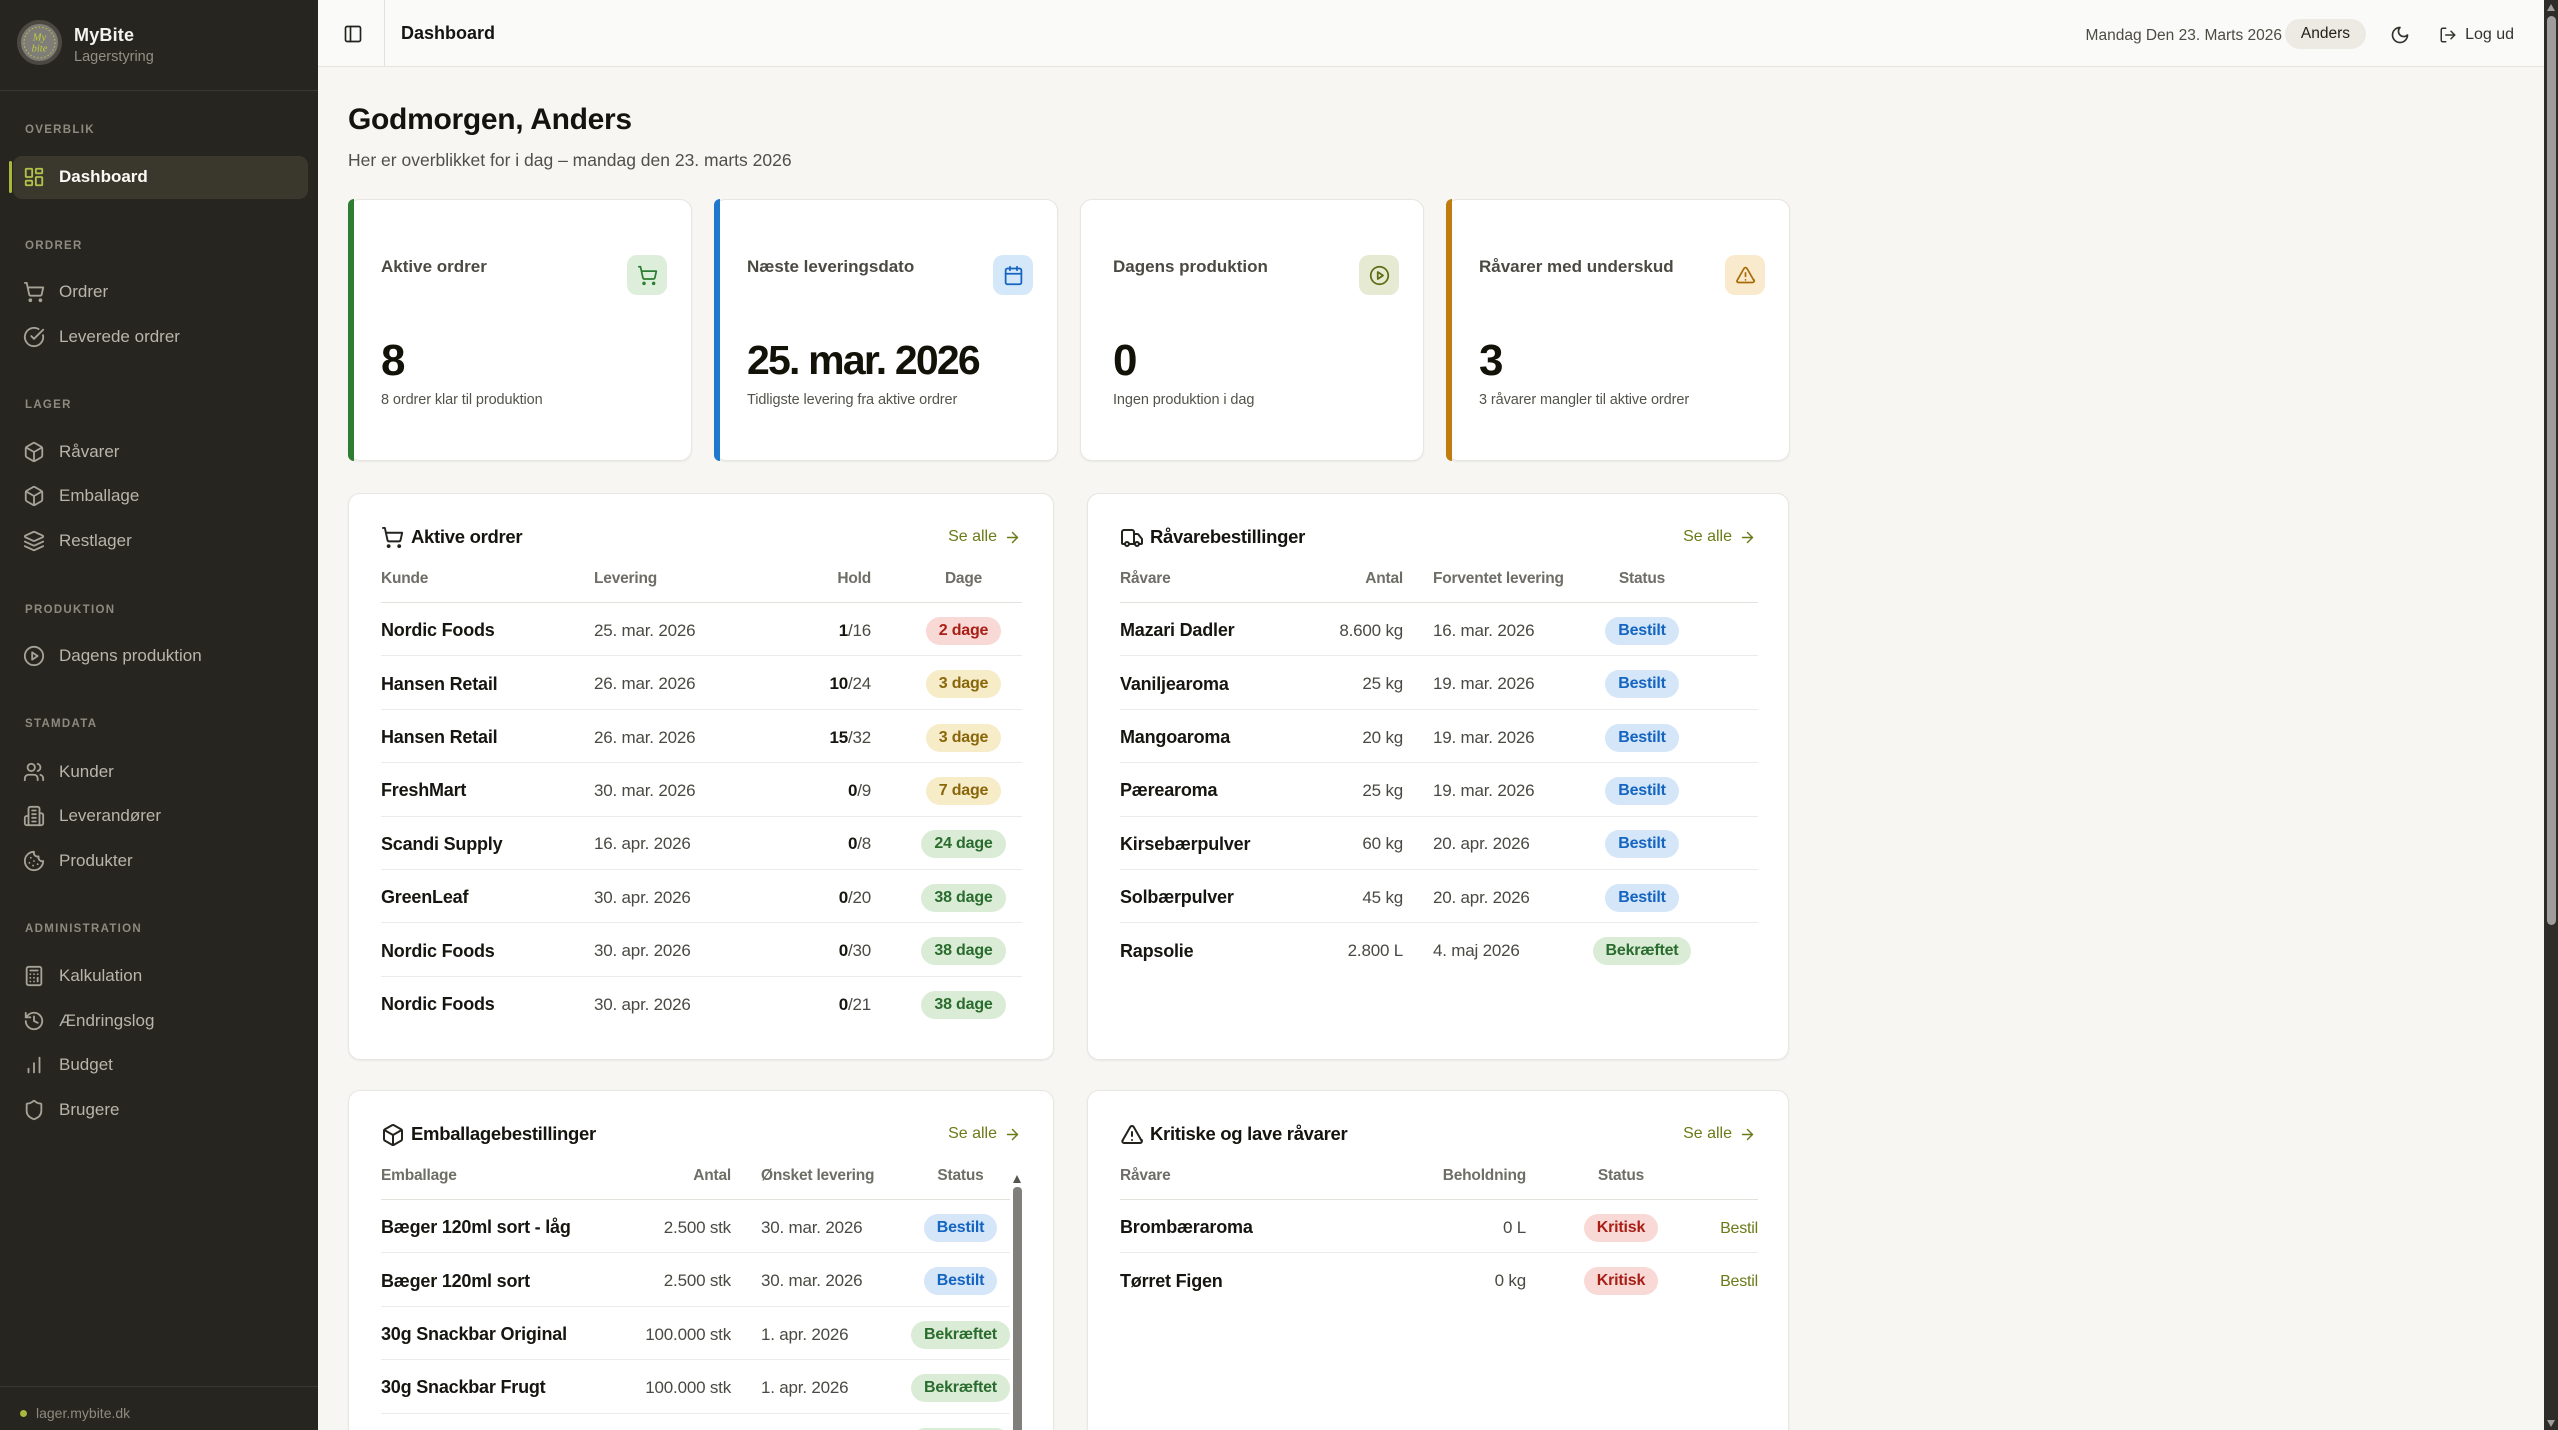 Image resolution: width=2558 pixels, height=1430 pixels. Describe the element at coordinates (40, 49) in the screenshot. I see `svg-text: bite` at that location.